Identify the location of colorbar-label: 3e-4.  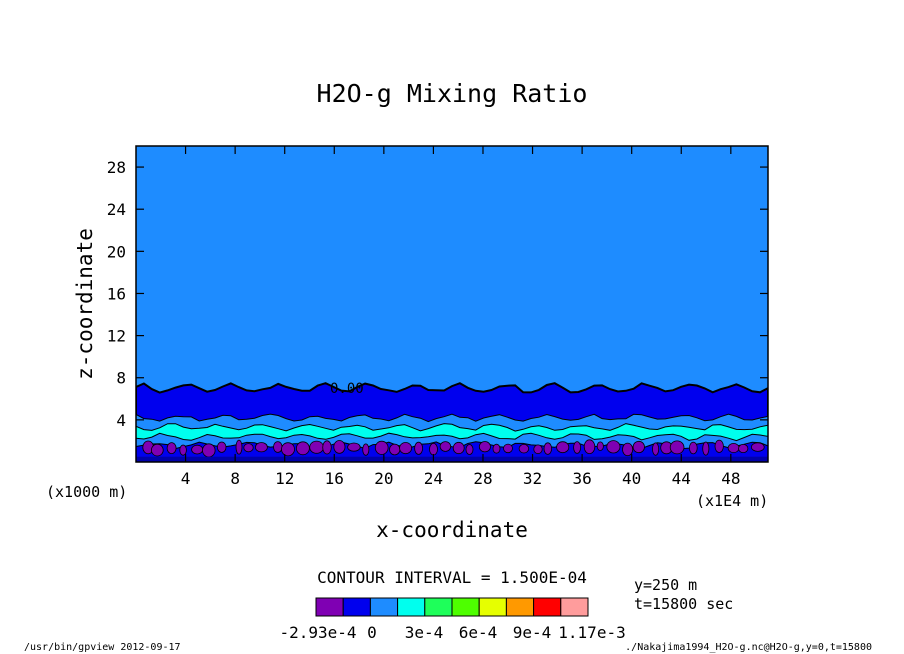
(424, 632).